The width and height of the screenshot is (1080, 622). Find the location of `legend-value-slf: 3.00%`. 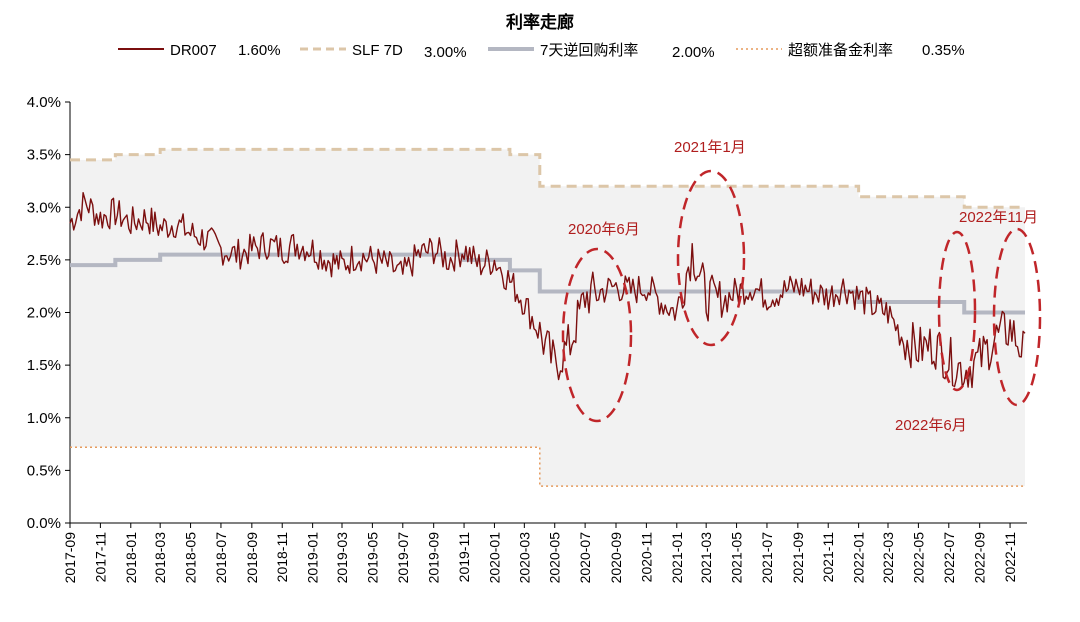

legend-value-slf: 3.00% is located at coordinates (445, 52).